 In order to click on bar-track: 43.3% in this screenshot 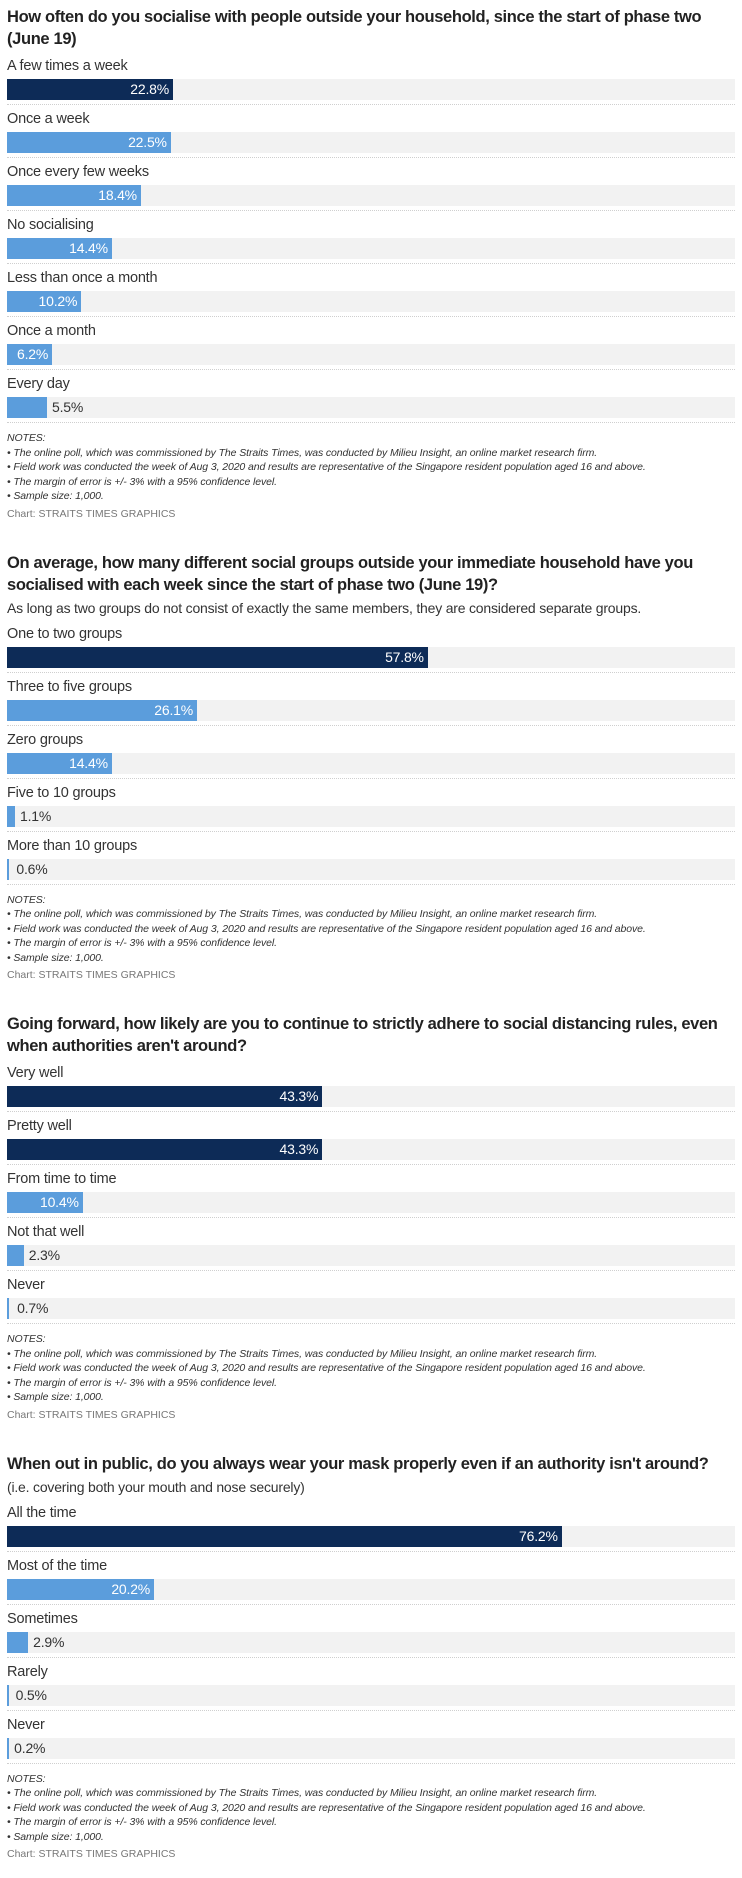, I will do `click(371, 1096)`.